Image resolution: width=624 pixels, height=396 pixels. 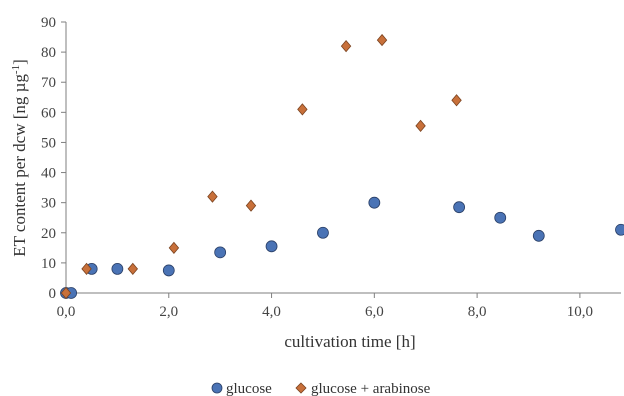 What do you see at coordinates (48, 143) in the screenshot?
I see `y-tick-label: 50` at bounding box center [48, 143].